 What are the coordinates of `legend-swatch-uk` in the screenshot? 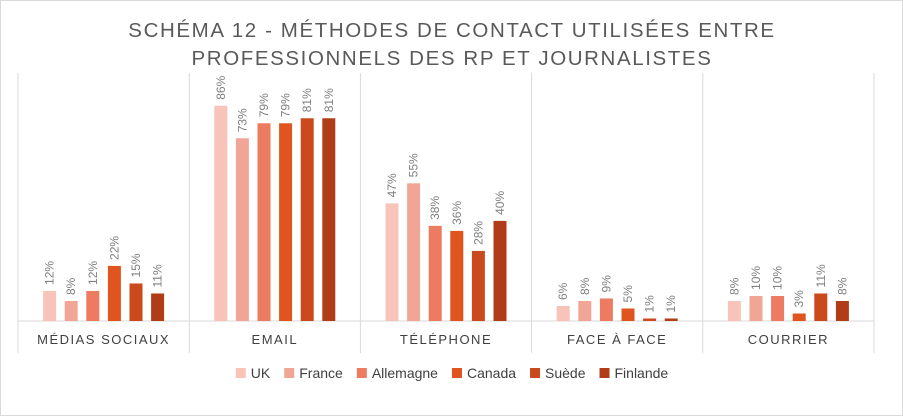 It's located at (240, 373).